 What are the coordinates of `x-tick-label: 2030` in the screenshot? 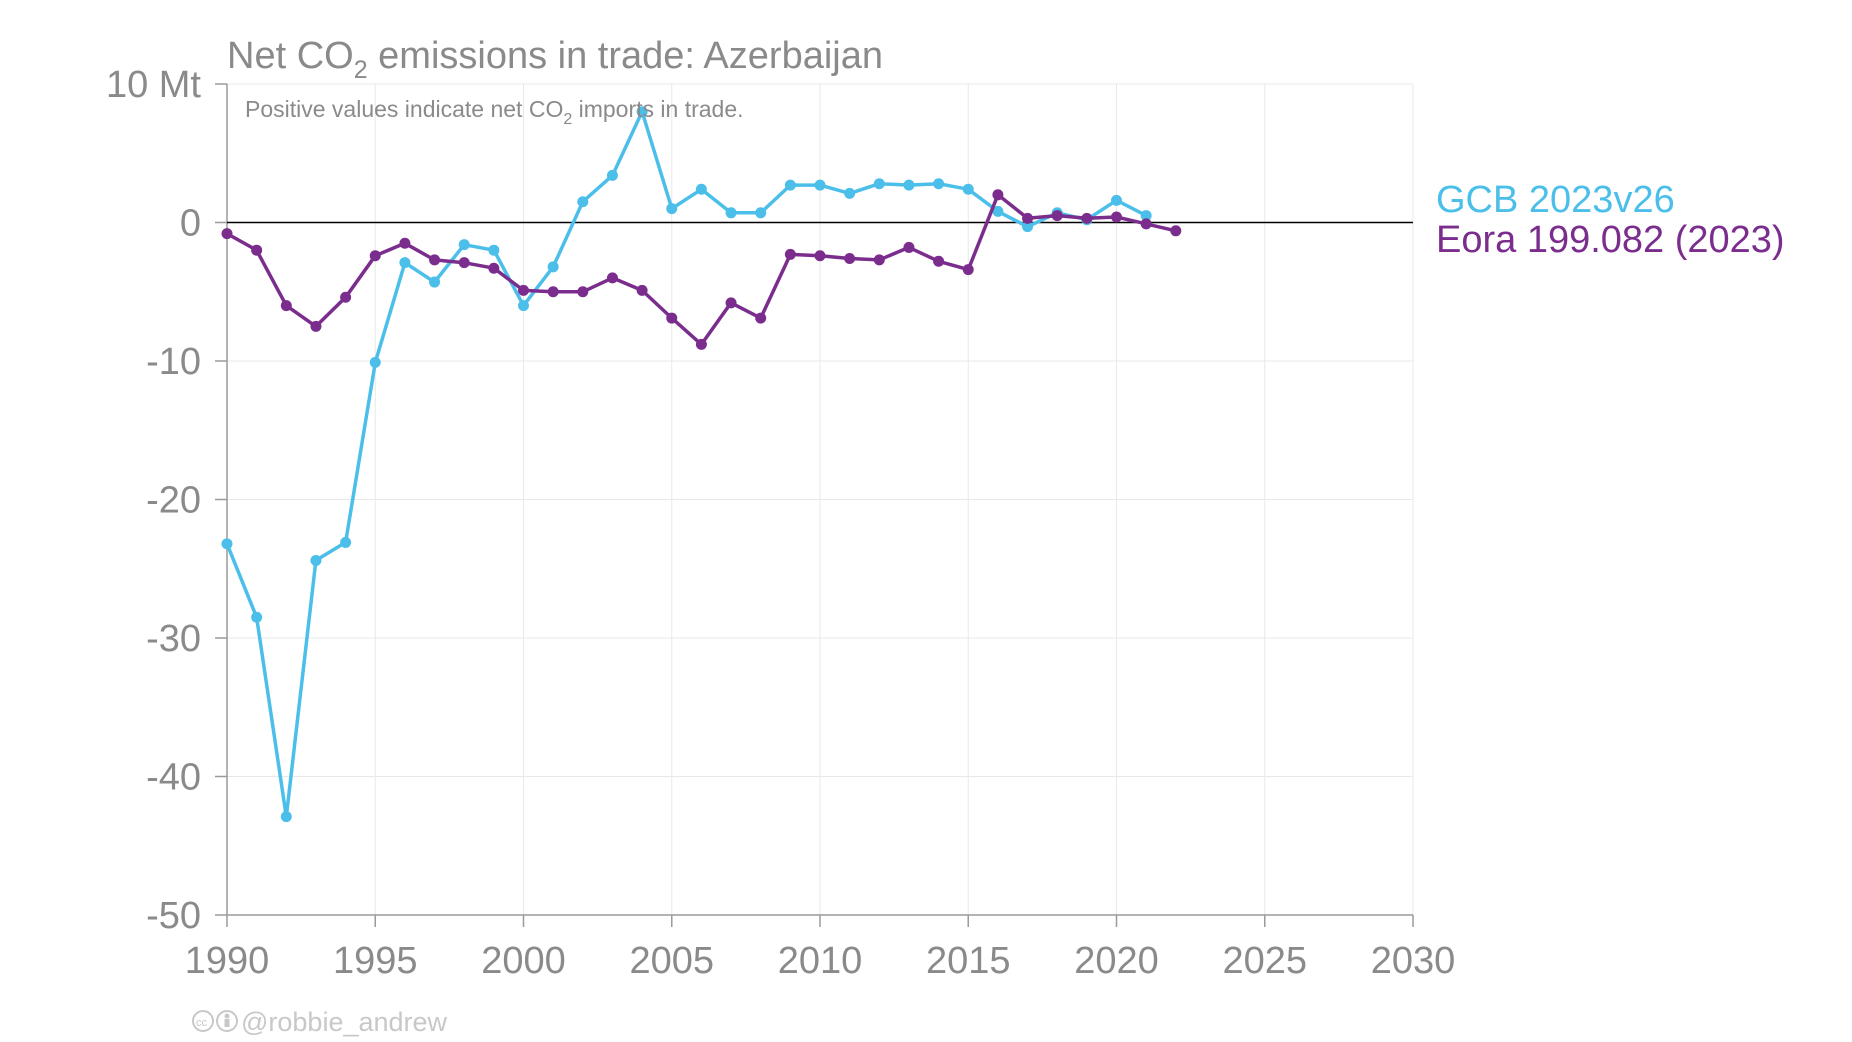 It's located at (1413, 961).